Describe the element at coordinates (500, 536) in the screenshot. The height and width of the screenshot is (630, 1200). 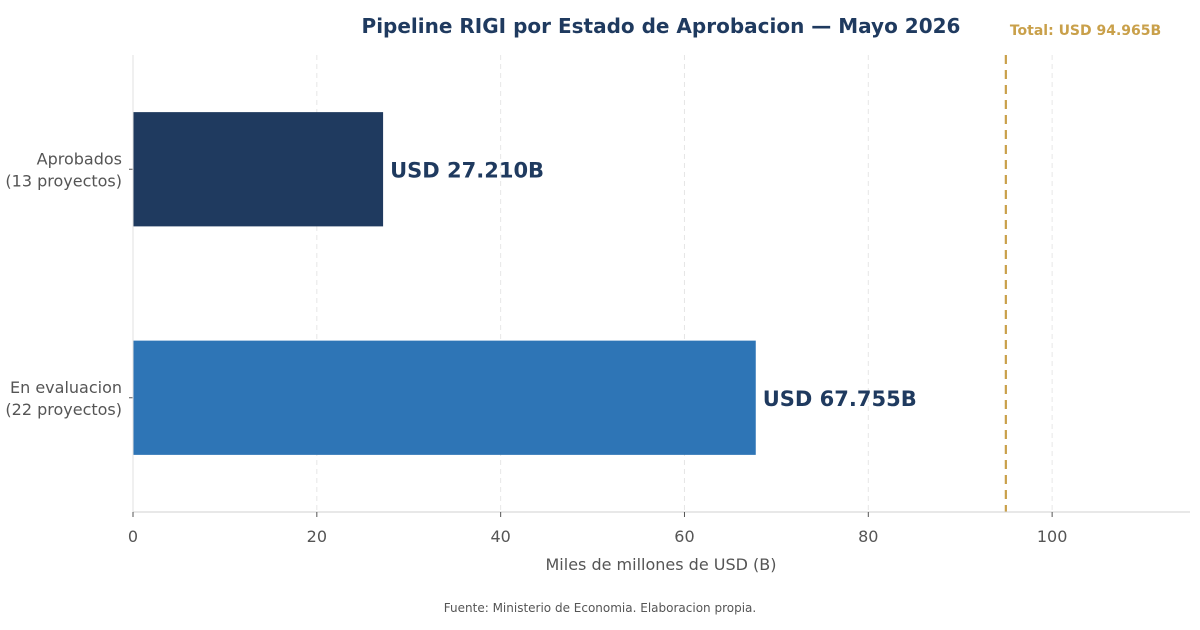
I see `x-tick-label: 40` at that location.